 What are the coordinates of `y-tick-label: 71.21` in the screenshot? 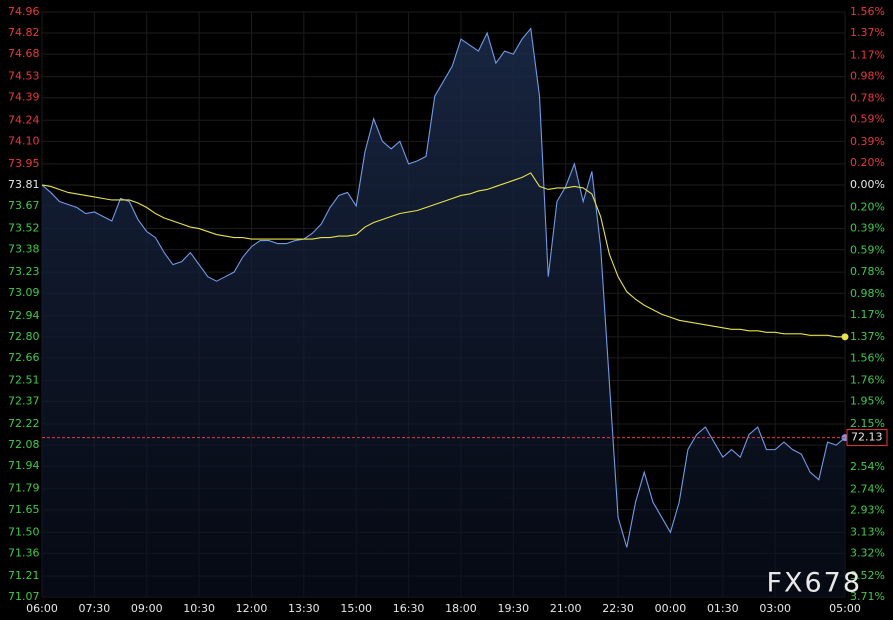 It's located at (24, 575).